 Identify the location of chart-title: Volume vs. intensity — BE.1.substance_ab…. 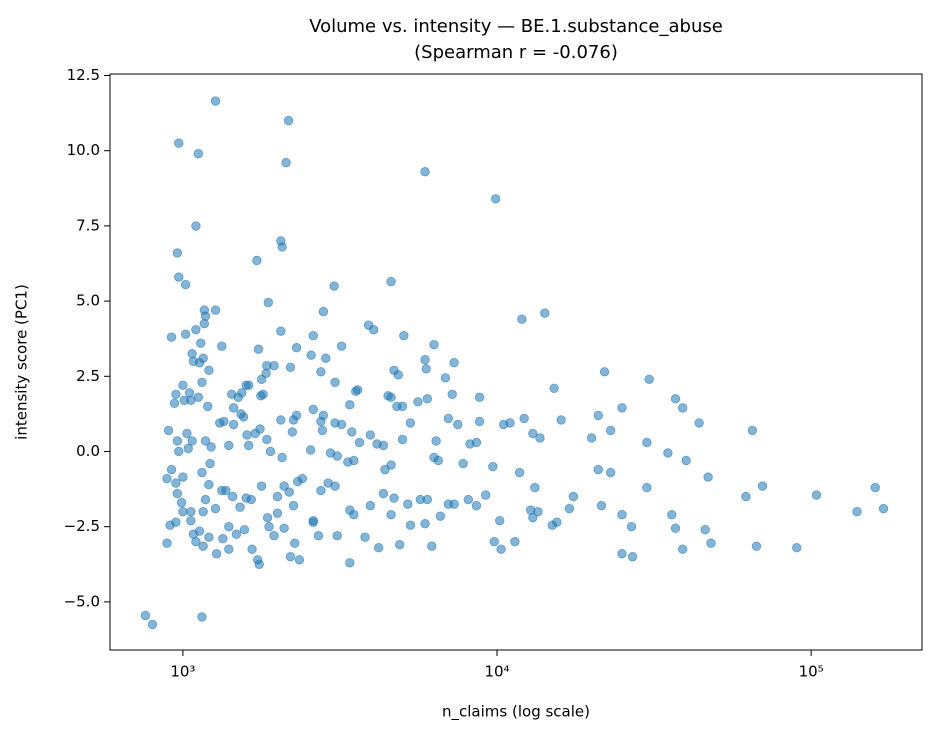
(516, 26).